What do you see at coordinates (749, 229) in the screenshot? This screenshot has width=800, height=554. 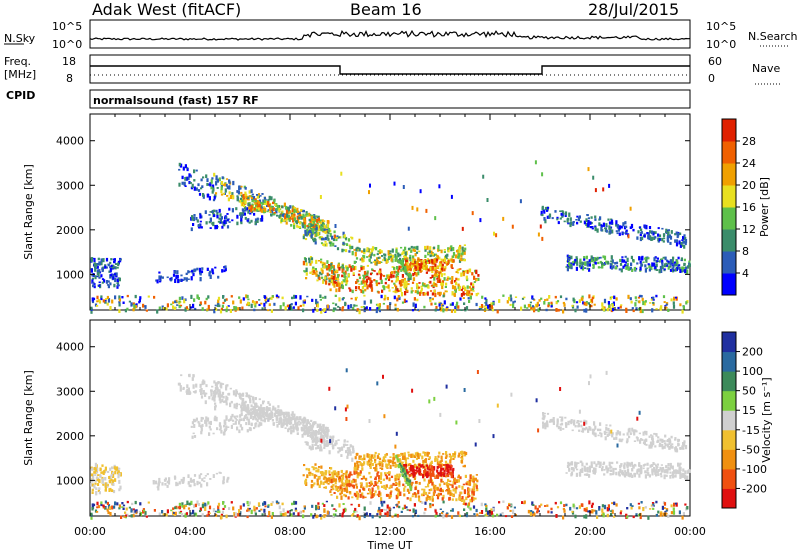 I see `colorbar-tick-label: 12` at bounding box center [749, 229].